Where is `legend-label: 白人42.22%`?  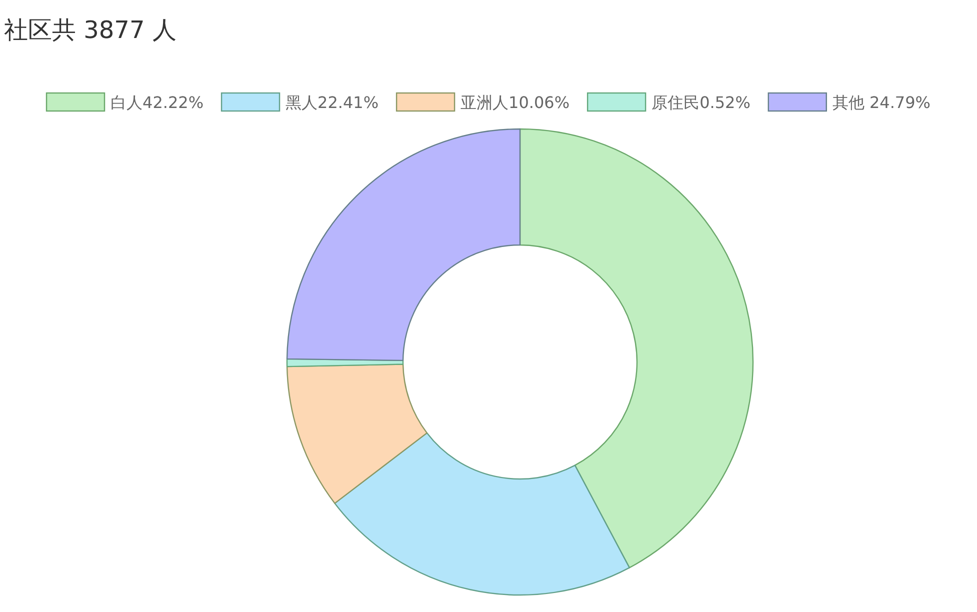 legend-label: 白人42.22% is located at coordinates (157, 102).